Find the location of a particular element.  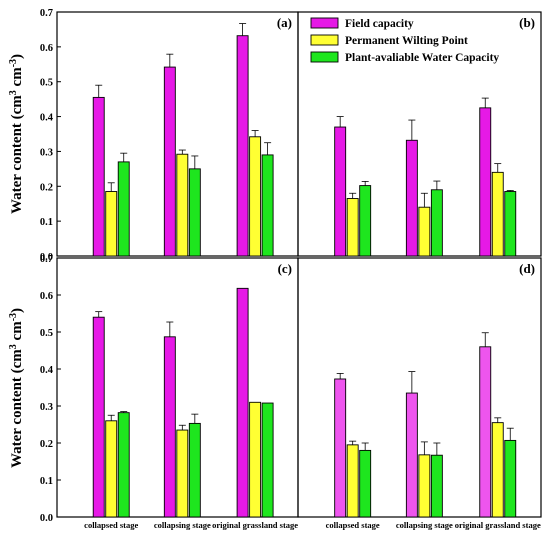

y-axis-title-bottom: Water content (cm3 cm-3) is located at coordinates (17, 388).